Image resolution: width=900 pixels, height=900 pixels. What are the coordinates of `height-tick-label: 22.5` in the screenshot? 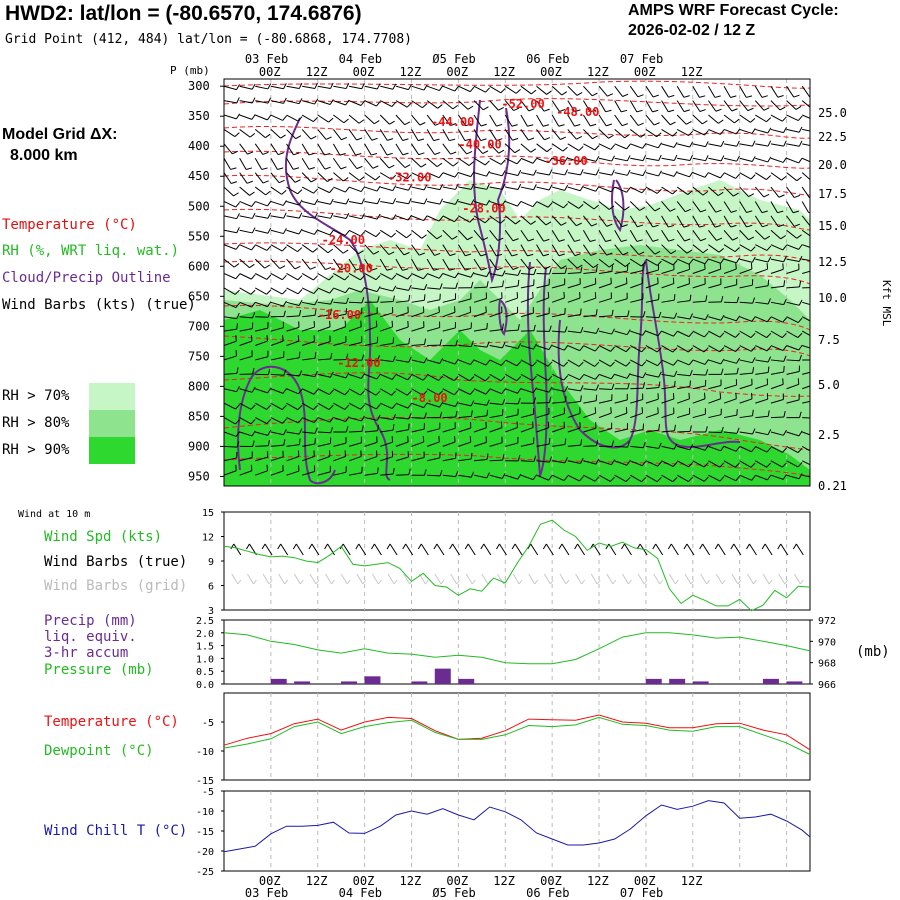 It's located at (832, 137).